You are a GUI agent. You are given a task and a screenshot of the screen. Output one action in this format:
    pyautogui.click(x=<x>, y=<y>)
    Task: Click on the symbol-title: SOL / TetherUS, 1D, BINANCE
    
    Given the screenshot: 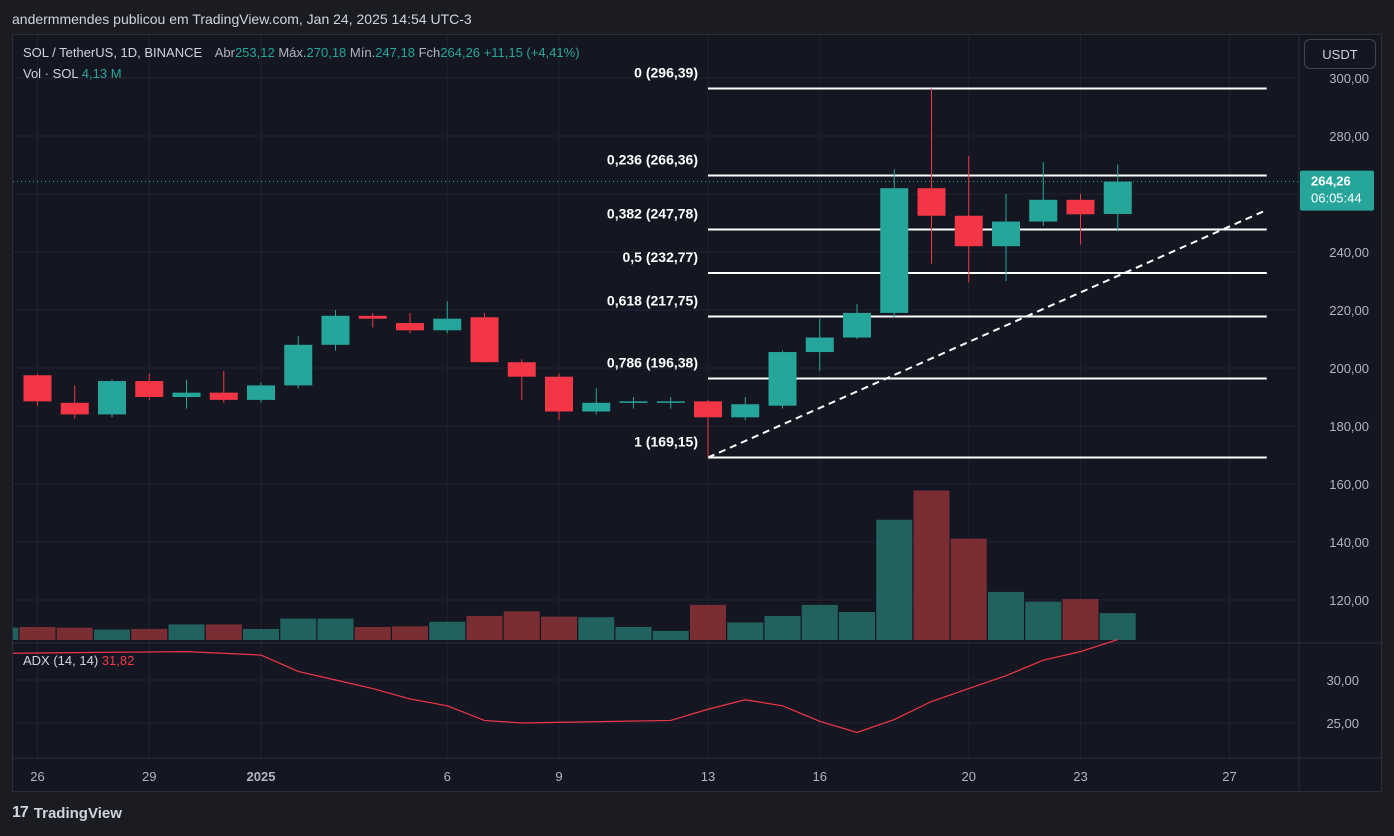 What is the action you would take?
    pyautogui.click(x=113, y=52)
    